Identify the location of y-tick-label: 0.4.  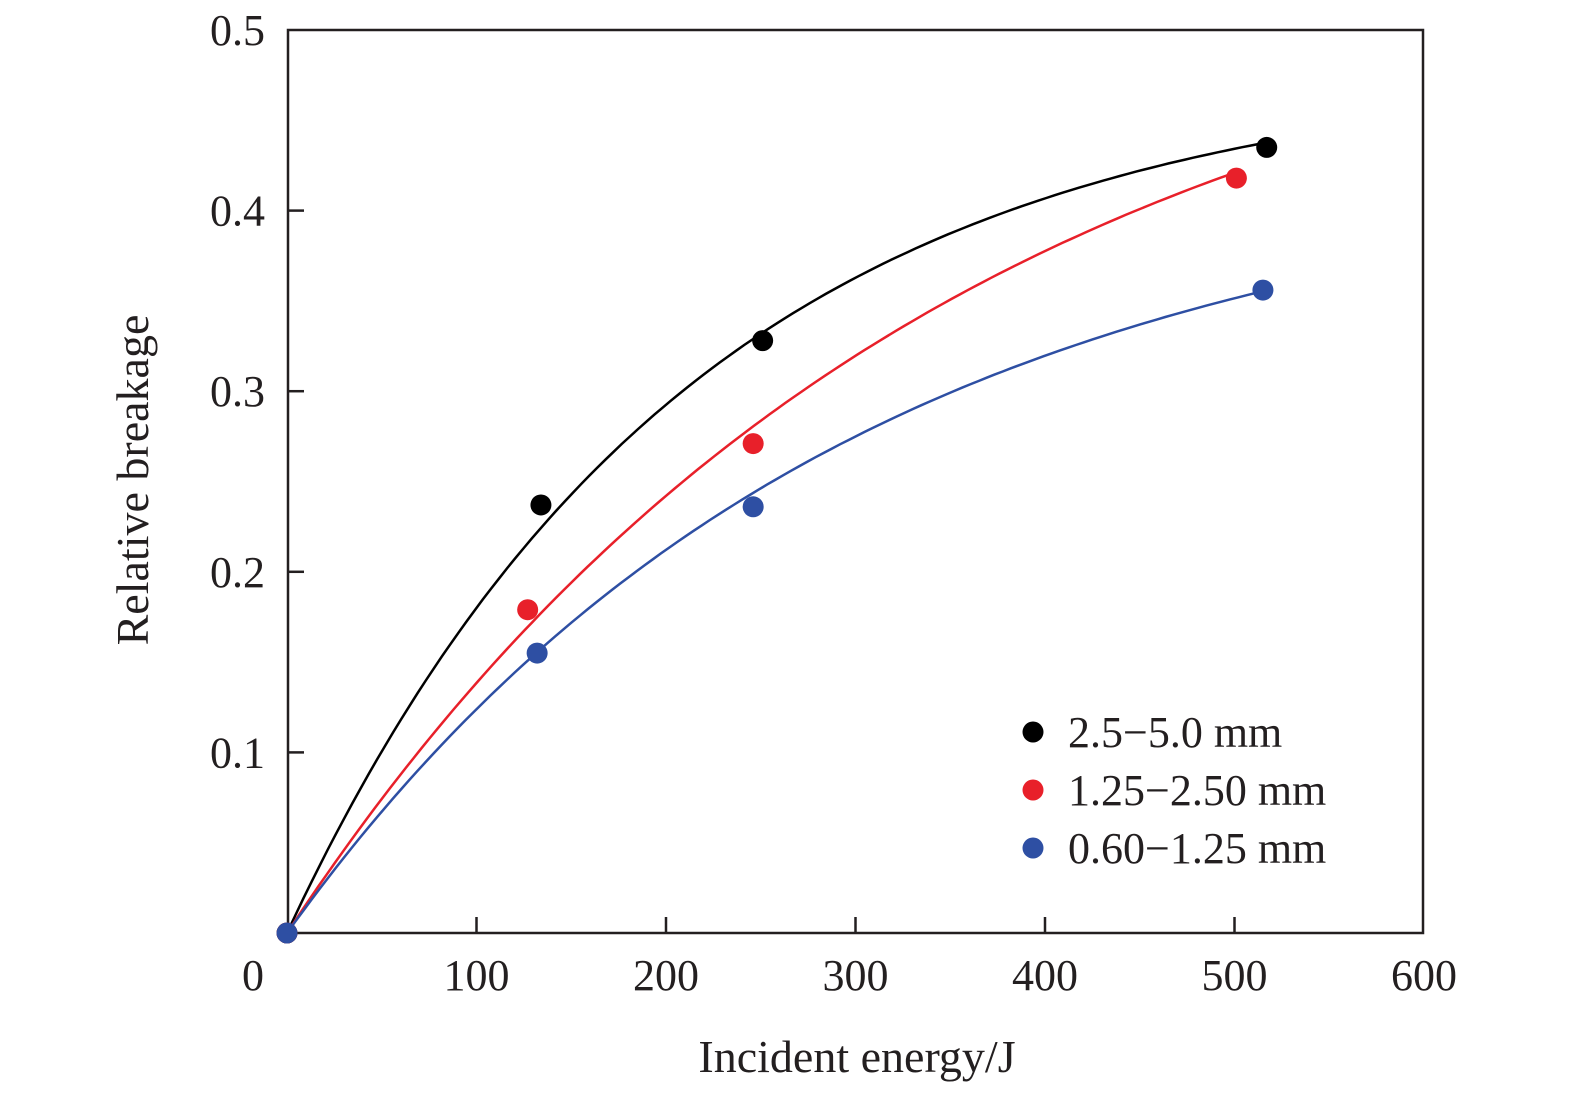
(237, 211).